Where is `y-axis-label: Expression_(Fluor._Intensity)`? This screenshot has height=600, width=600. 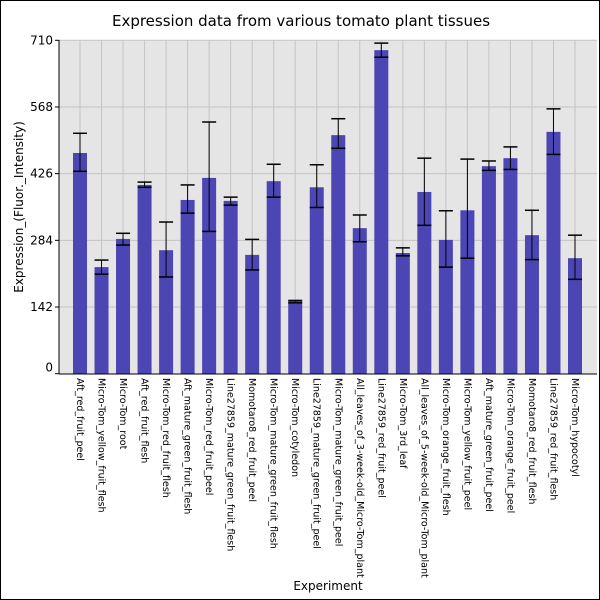
y-axis-label: Expression_(Fluor._Intensity) is located at coordinates (19, 207).